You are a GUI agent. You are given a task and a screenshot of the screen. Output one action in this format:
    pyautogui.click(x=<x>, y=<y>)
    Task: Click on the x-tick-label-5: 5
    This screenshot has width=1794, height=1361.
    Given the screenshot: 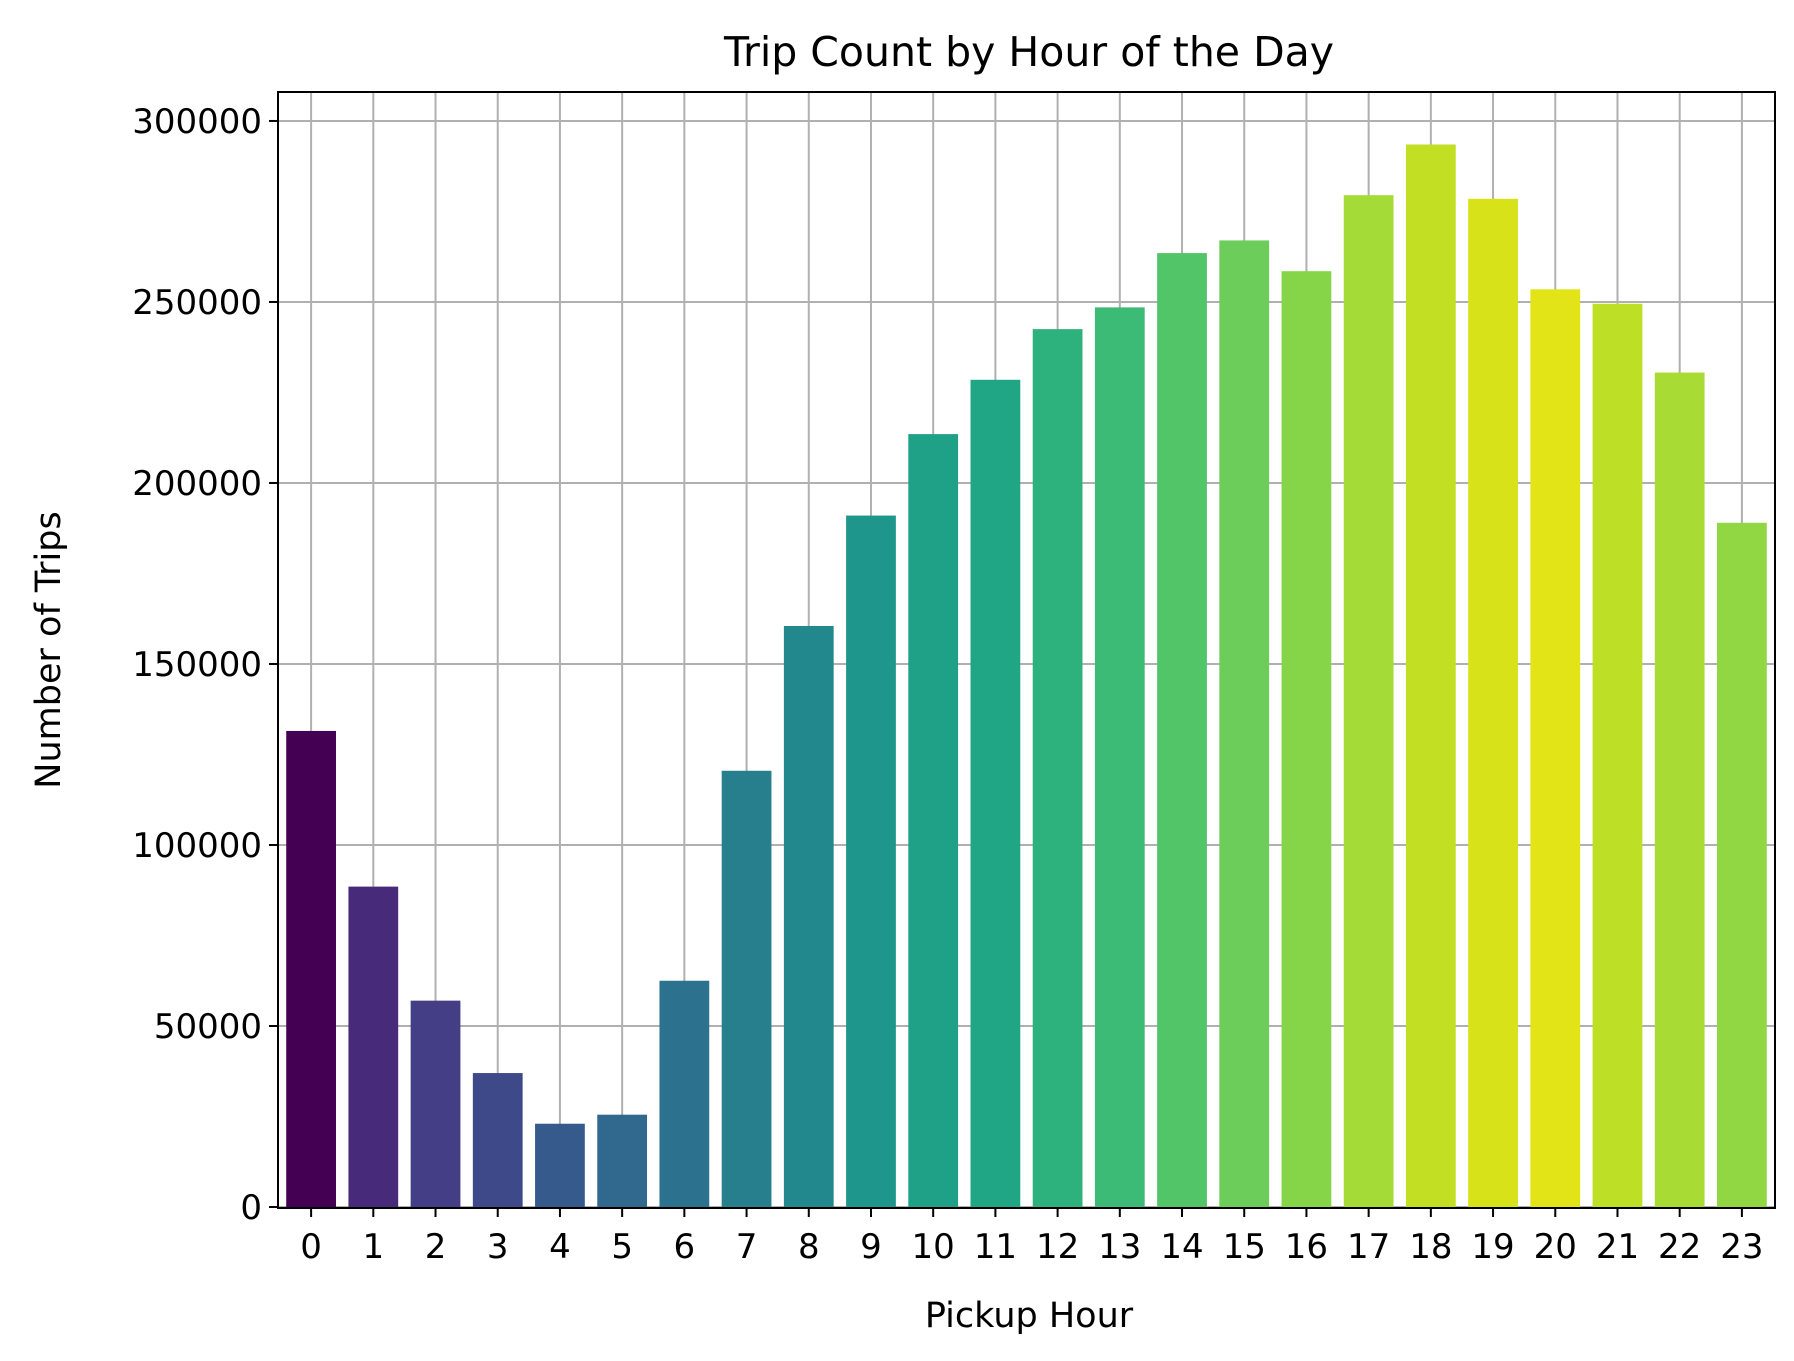 What is the action you would take?
    pyautogui.click(x=622, y=1247)
    